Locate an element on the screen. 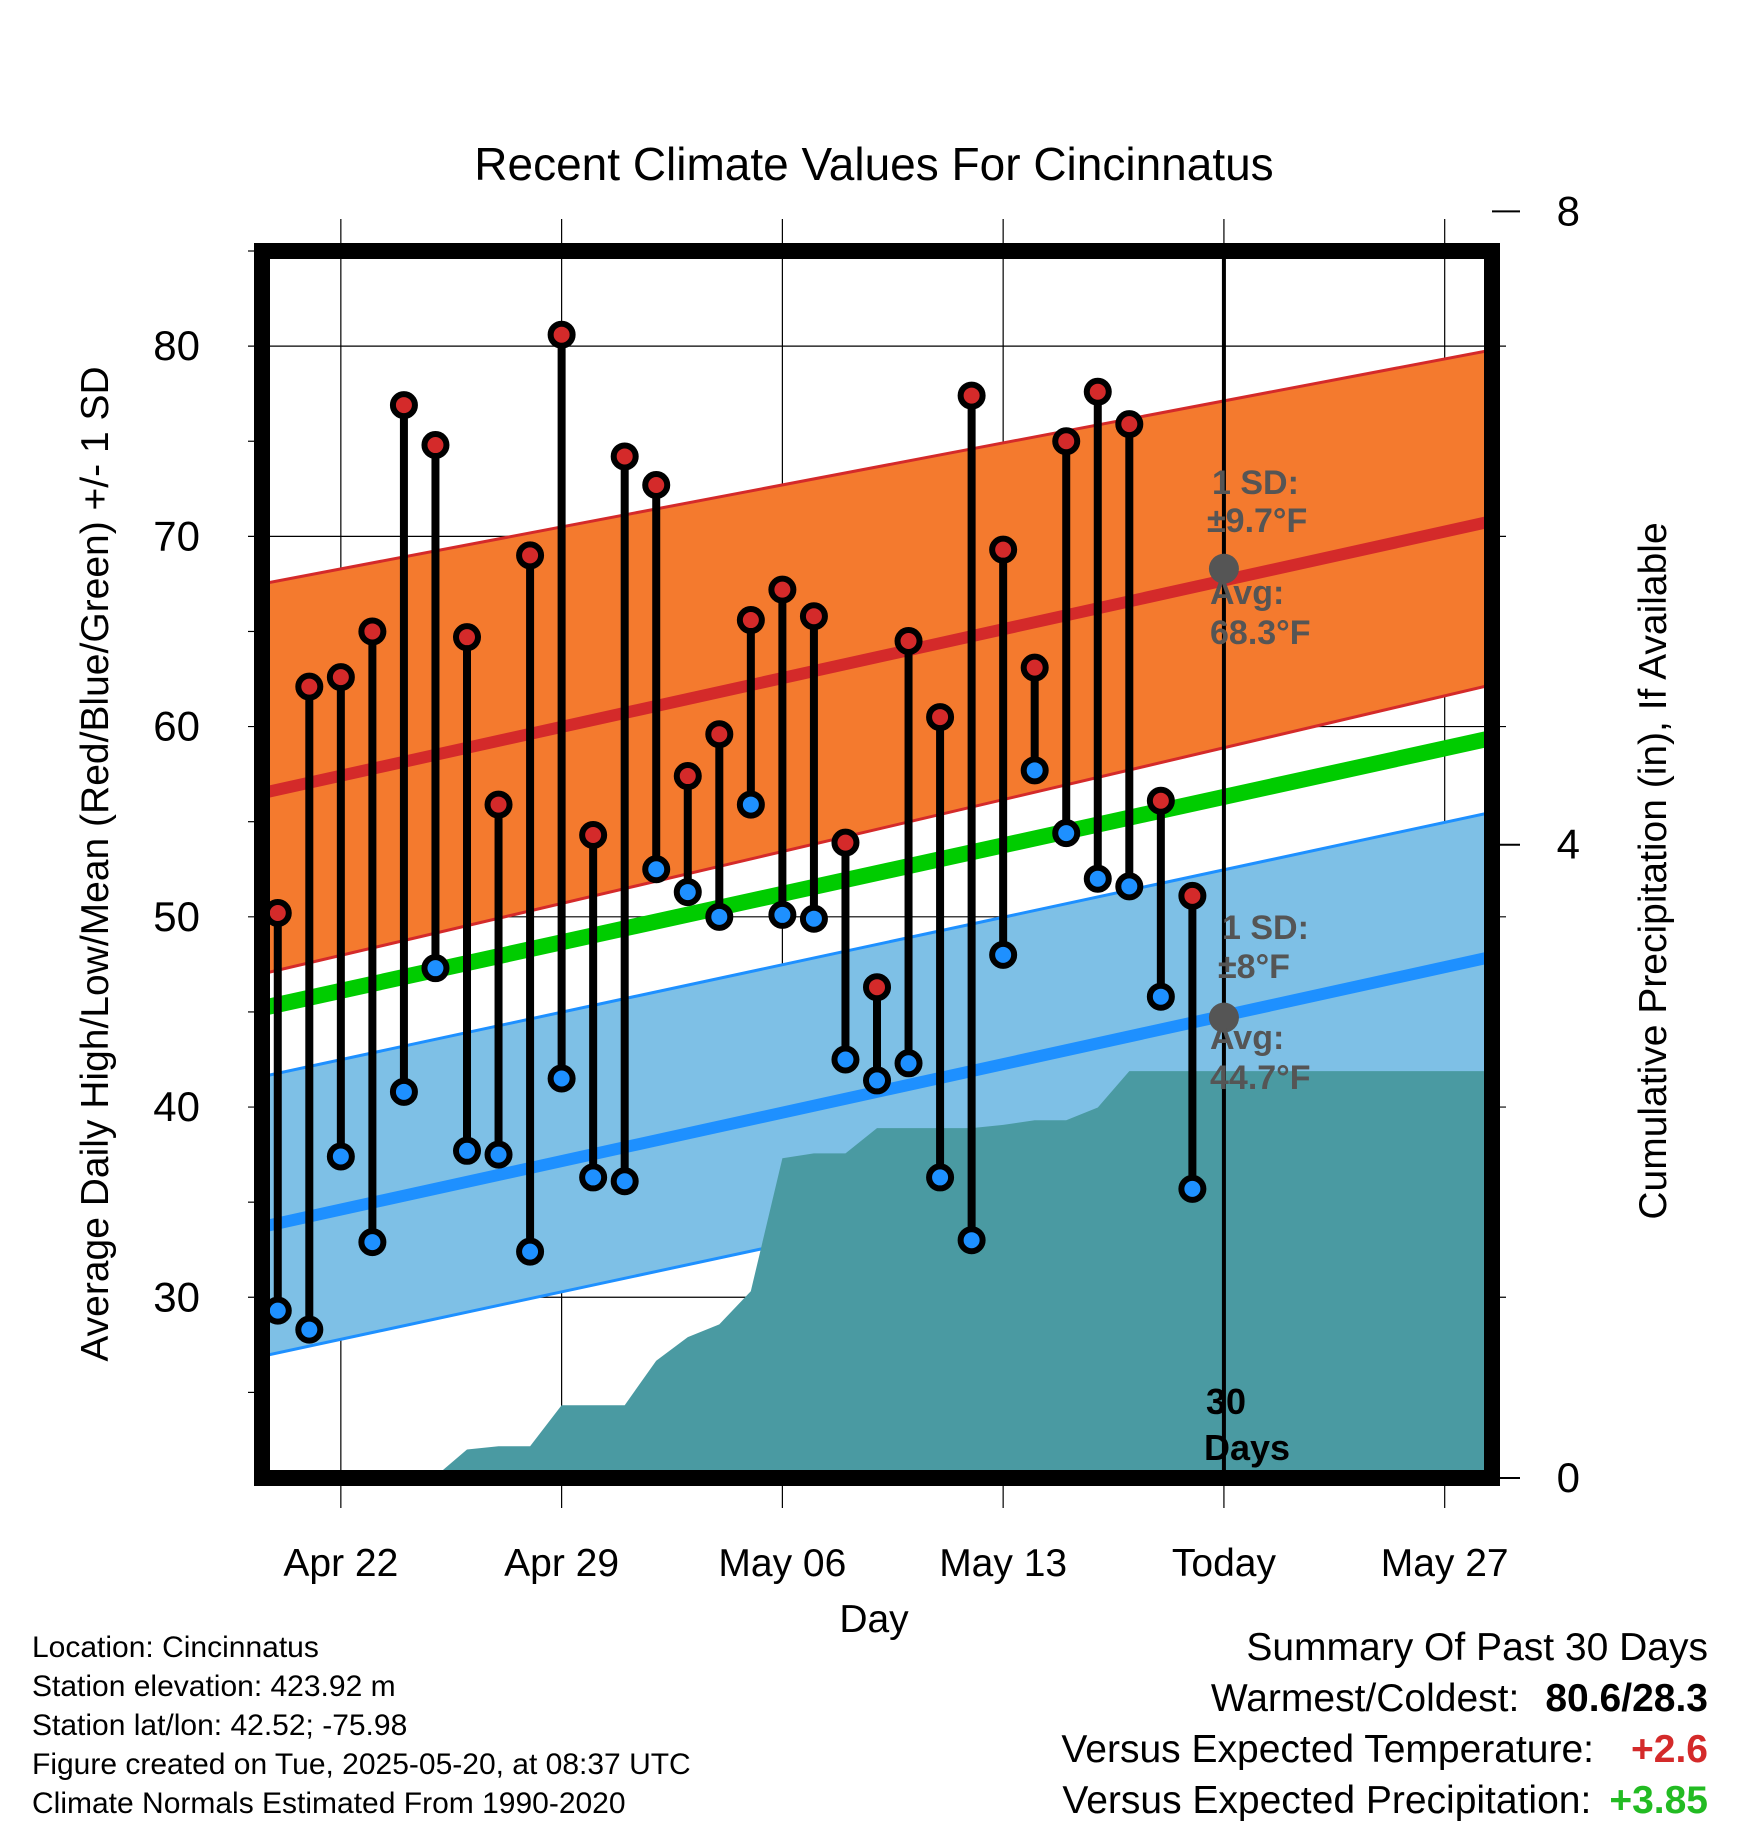 The height and width of the screenshot is (1828, 1748). info-latlon: Station lat/lon: 42.52; -75.98 is located at coordinates (220, 1725).